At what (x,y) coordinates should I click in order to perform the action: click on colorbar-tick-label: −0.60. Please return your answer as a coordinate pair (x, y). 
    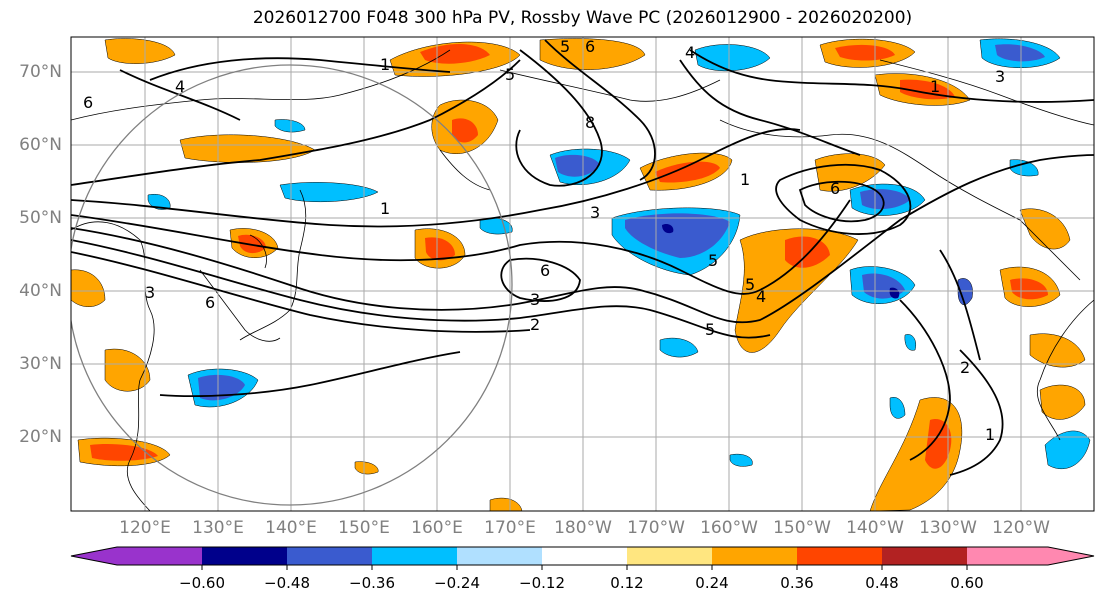
    Looking at the image, I should click on (202, 583).